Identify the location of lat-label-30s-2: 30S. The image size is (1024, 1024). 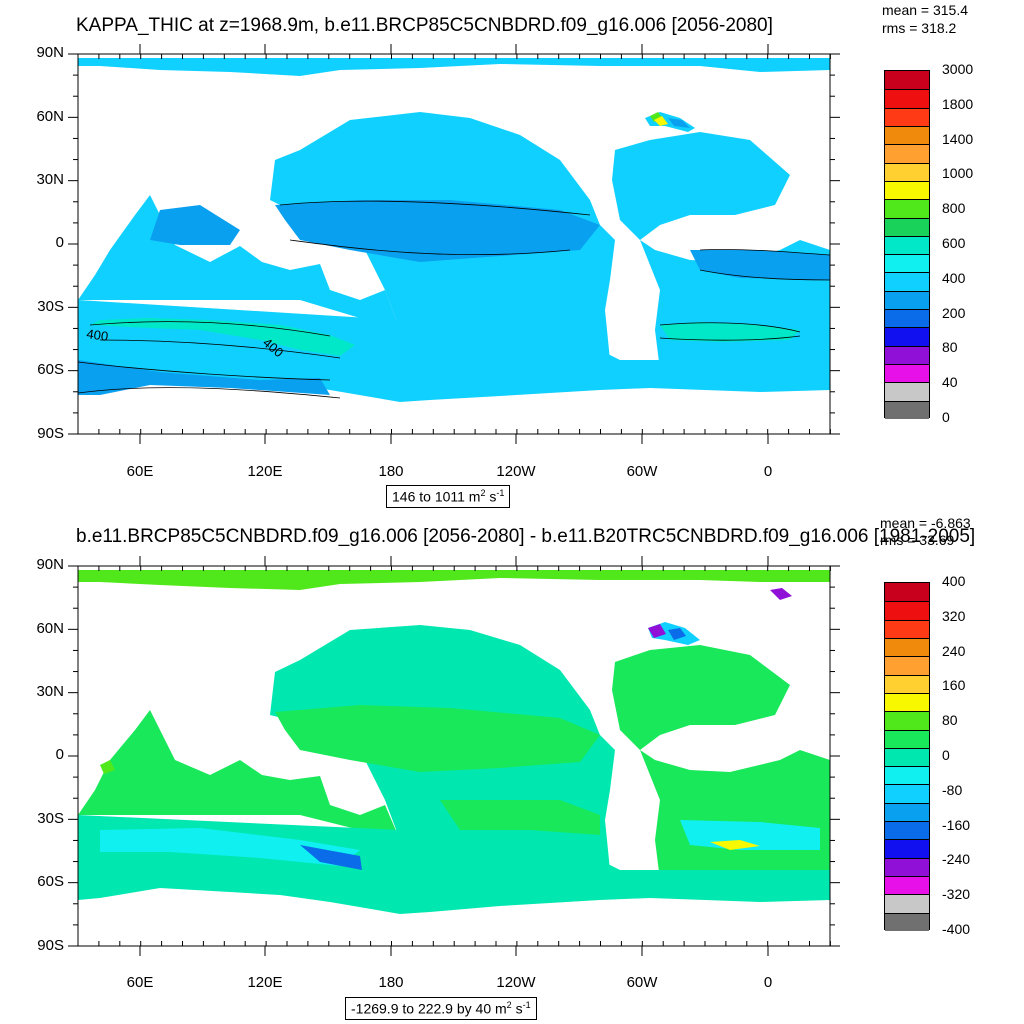
(50, 818).